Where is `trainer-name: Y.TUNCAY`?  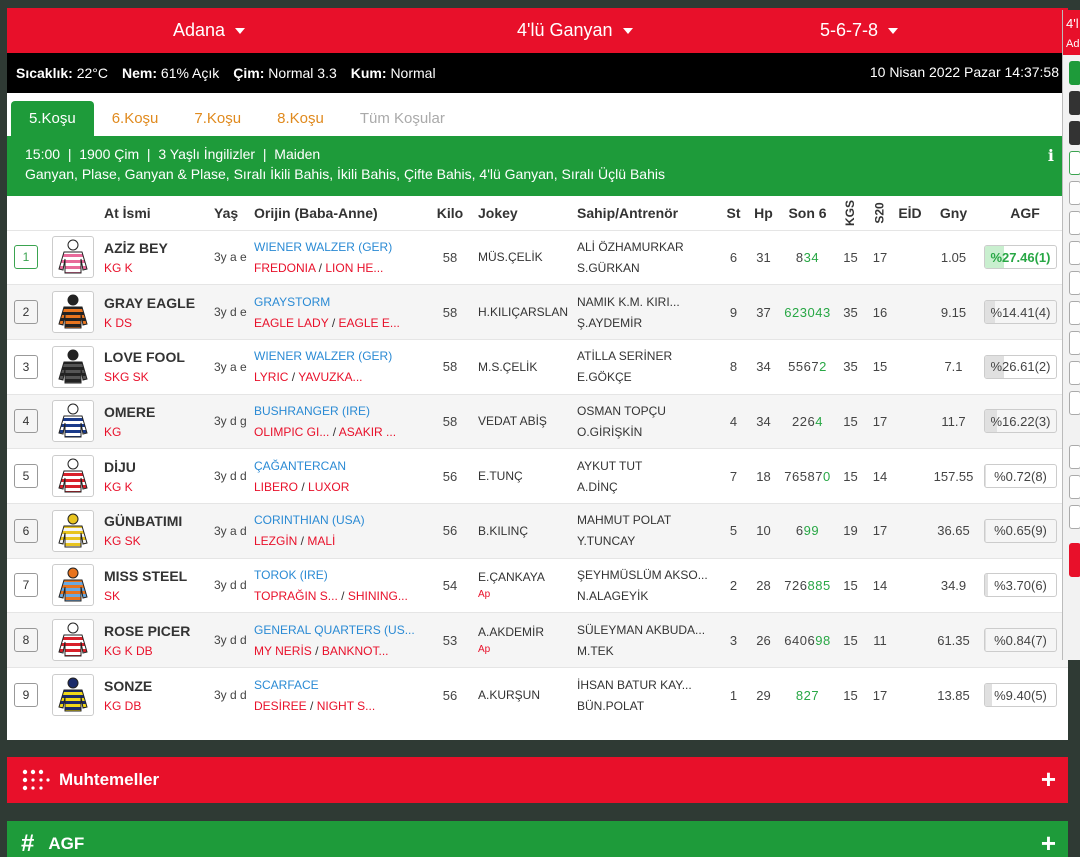 trainer-name: Y.TUNCAY is located at coordinates (606, 541).